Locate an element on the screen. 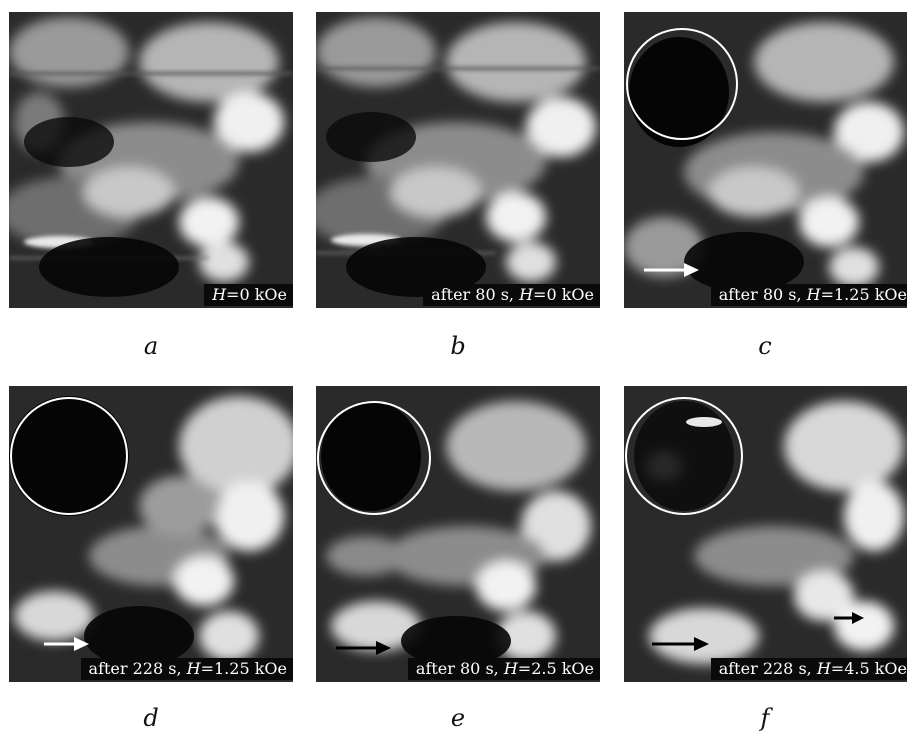 This screenshot has width=907, height=736. caption-c: after 80 s, H=1.25 kOe is located at coordinates (808, 295).